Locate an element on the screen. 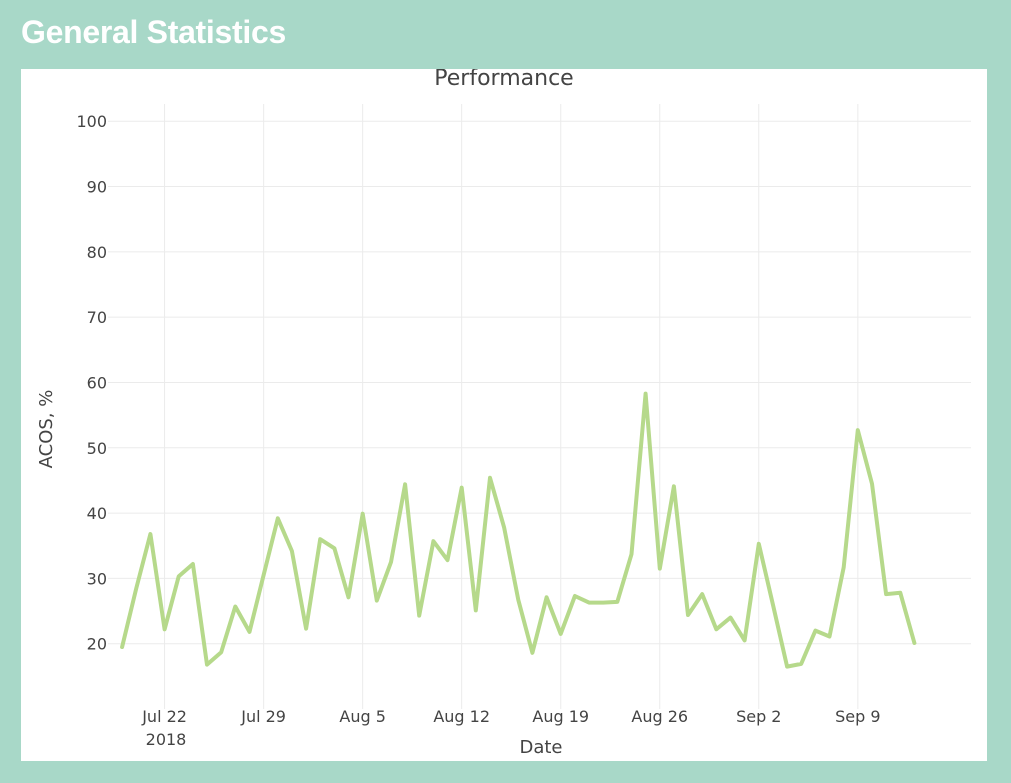 The width and height of the screenshot is (1011, 783). y-tick-label: 30 is located at coordinates (97, 578).